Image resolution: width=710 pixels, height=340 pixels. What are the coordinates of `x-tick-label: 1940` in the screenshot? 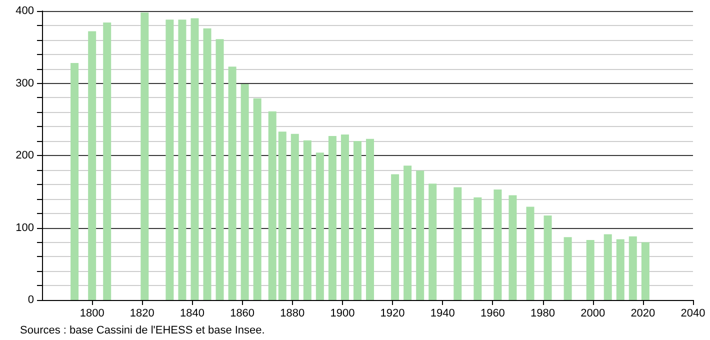 It's located at (442, 314).